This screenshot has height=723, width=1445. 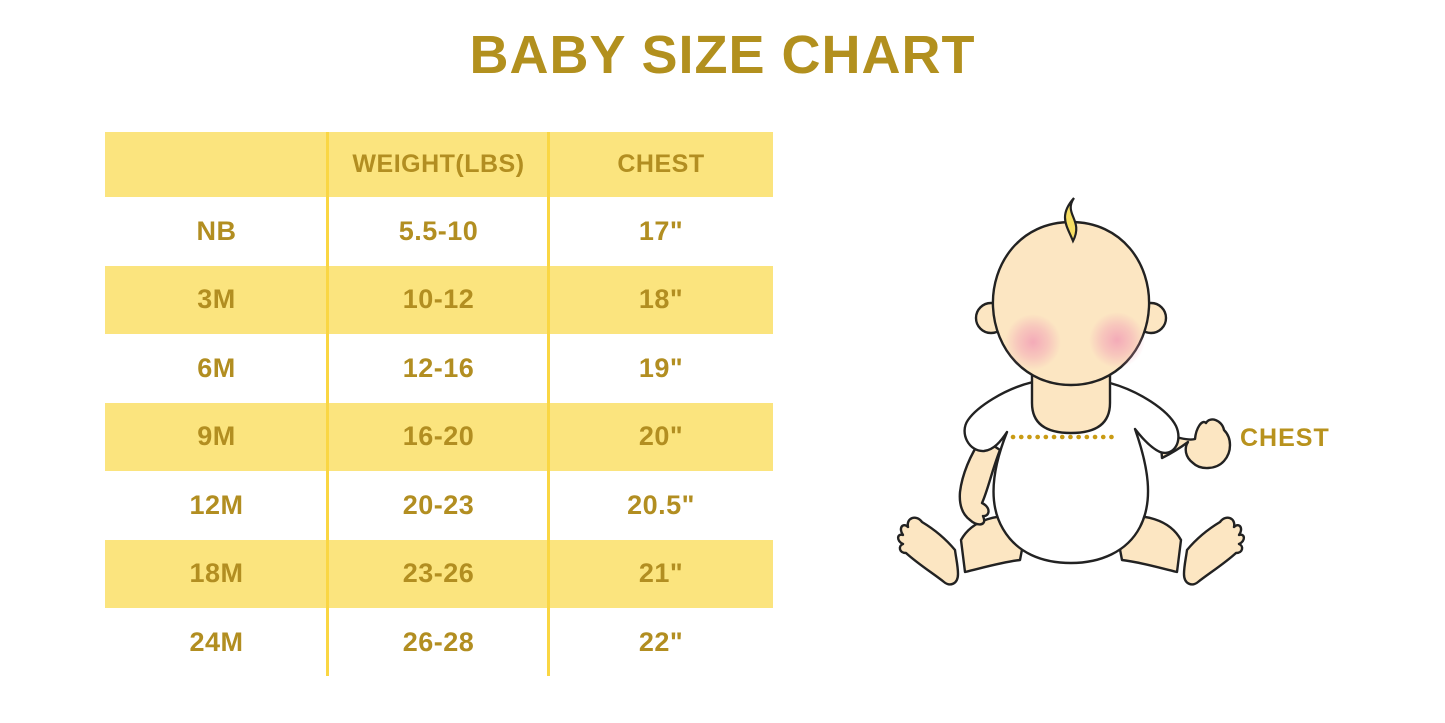 I want to click on cell-weight: 12-16, so click(x=438, y=367).